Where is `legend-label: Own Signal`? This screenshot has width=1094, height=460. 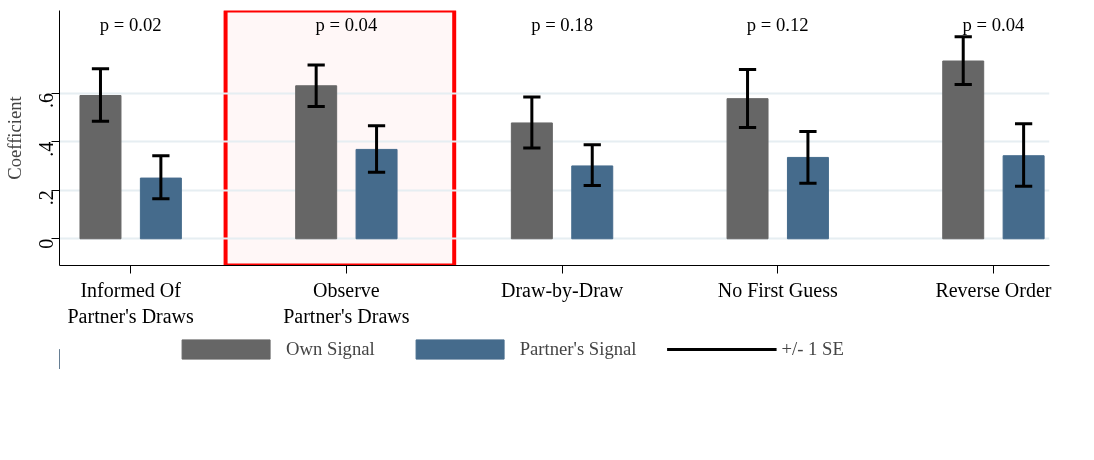 legend-label: Own Signal is located at coordinates (330, 349).